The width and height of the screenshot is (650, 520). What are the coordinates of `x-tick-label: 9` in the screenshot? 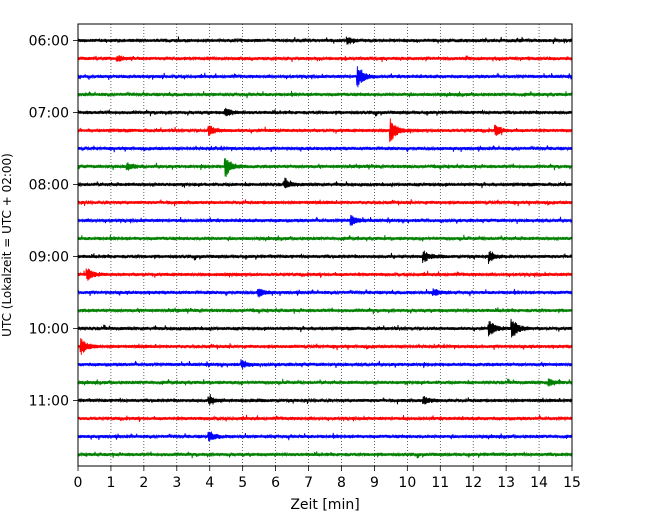 It's located at (374, 483).